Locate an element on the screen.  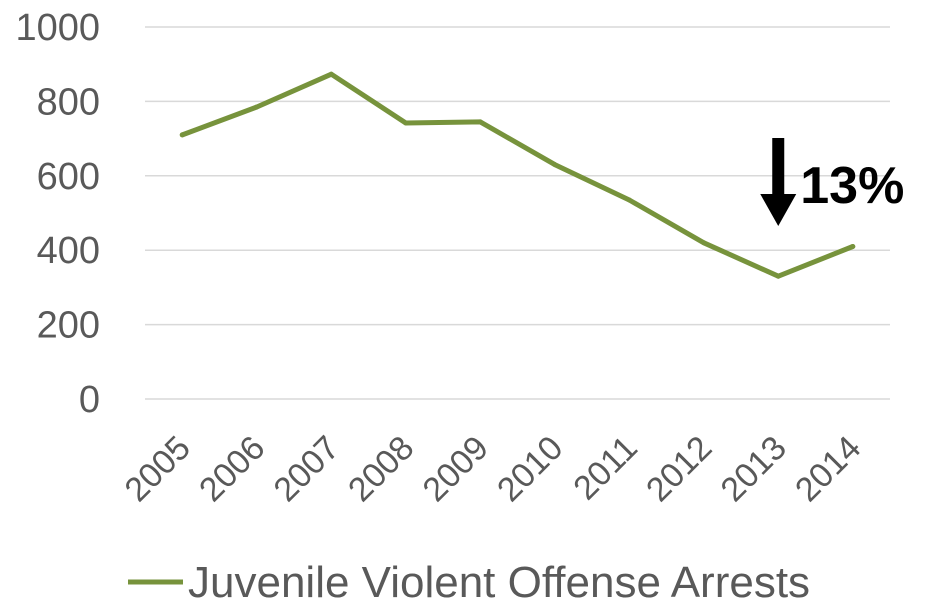
y-tick-label: 600 is located at coordinates (68, 177).